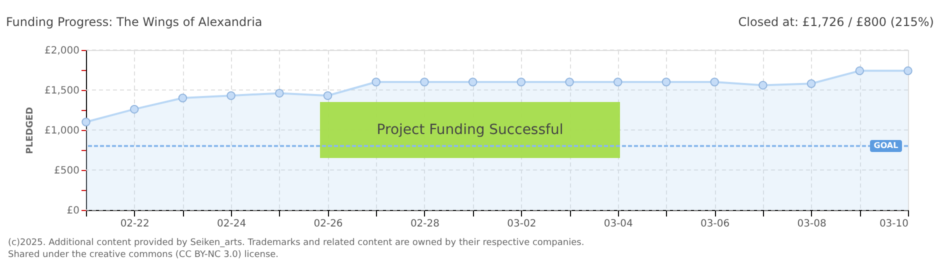 Image resolution: width=940 pixels, height=270 pixels. Describe the element at coordinates (328, 224) in the screenshot. I see `x-tick-label: 02-26` at that location.